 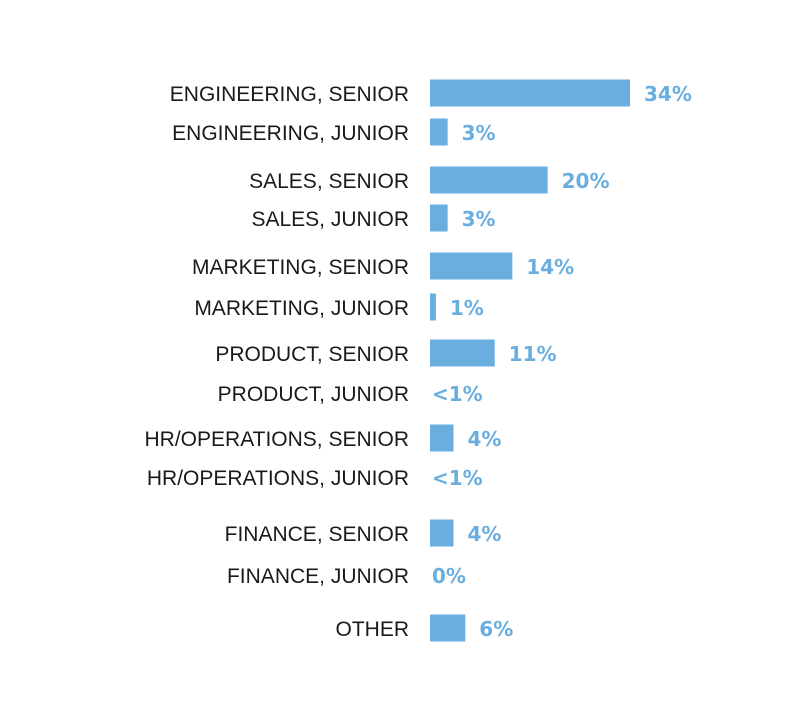 I want to click on category-label: ENGINEERING, SENIOR, so click(x=289, y=94).